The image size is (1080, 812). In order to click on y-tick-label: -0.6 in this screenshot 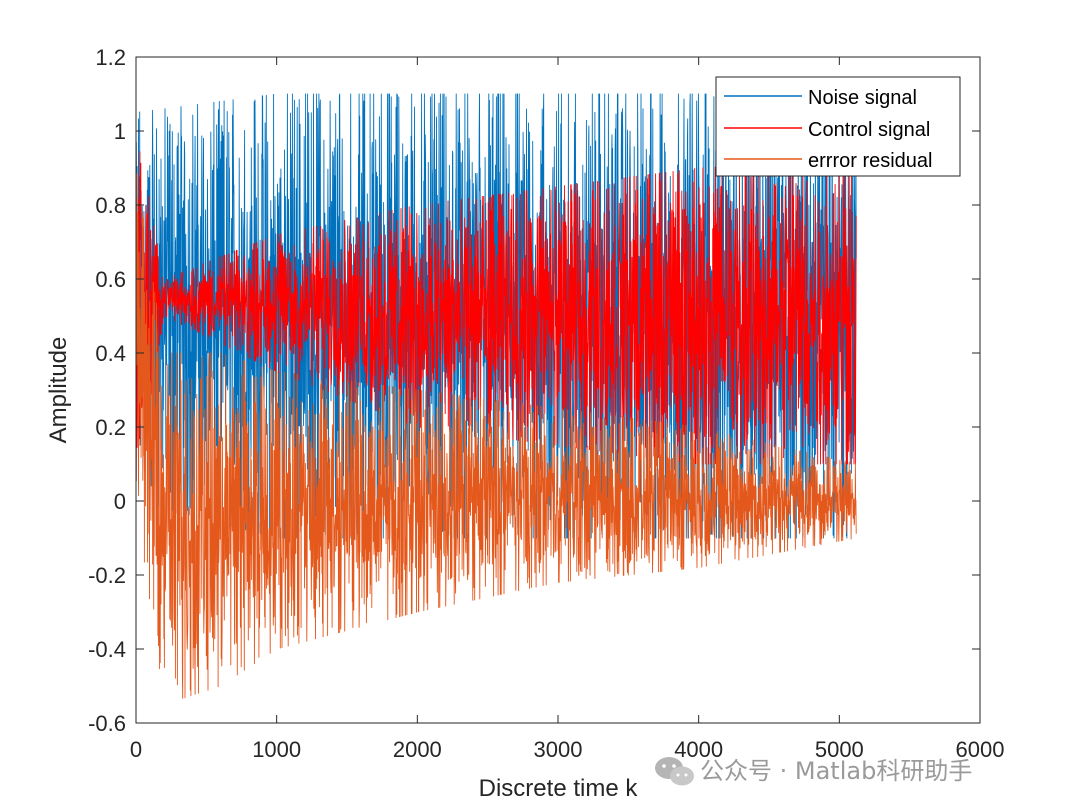, I will do `click(107, 723)`.